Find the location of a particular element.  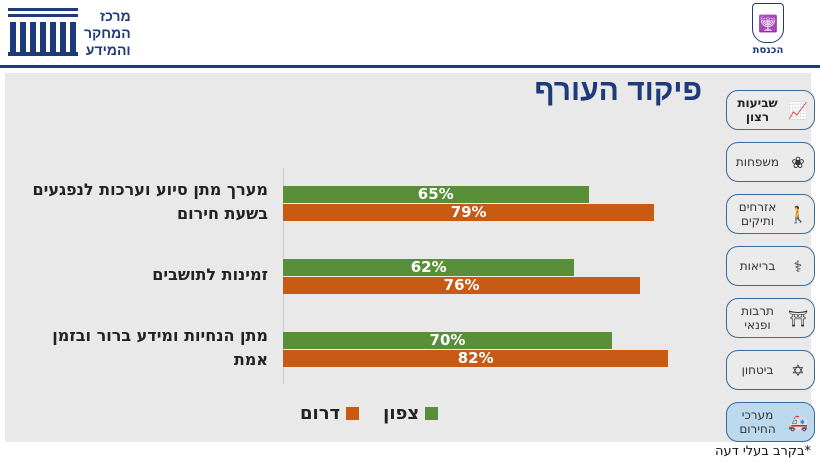

legend-label: צפון is located at coordinates (401, 413).